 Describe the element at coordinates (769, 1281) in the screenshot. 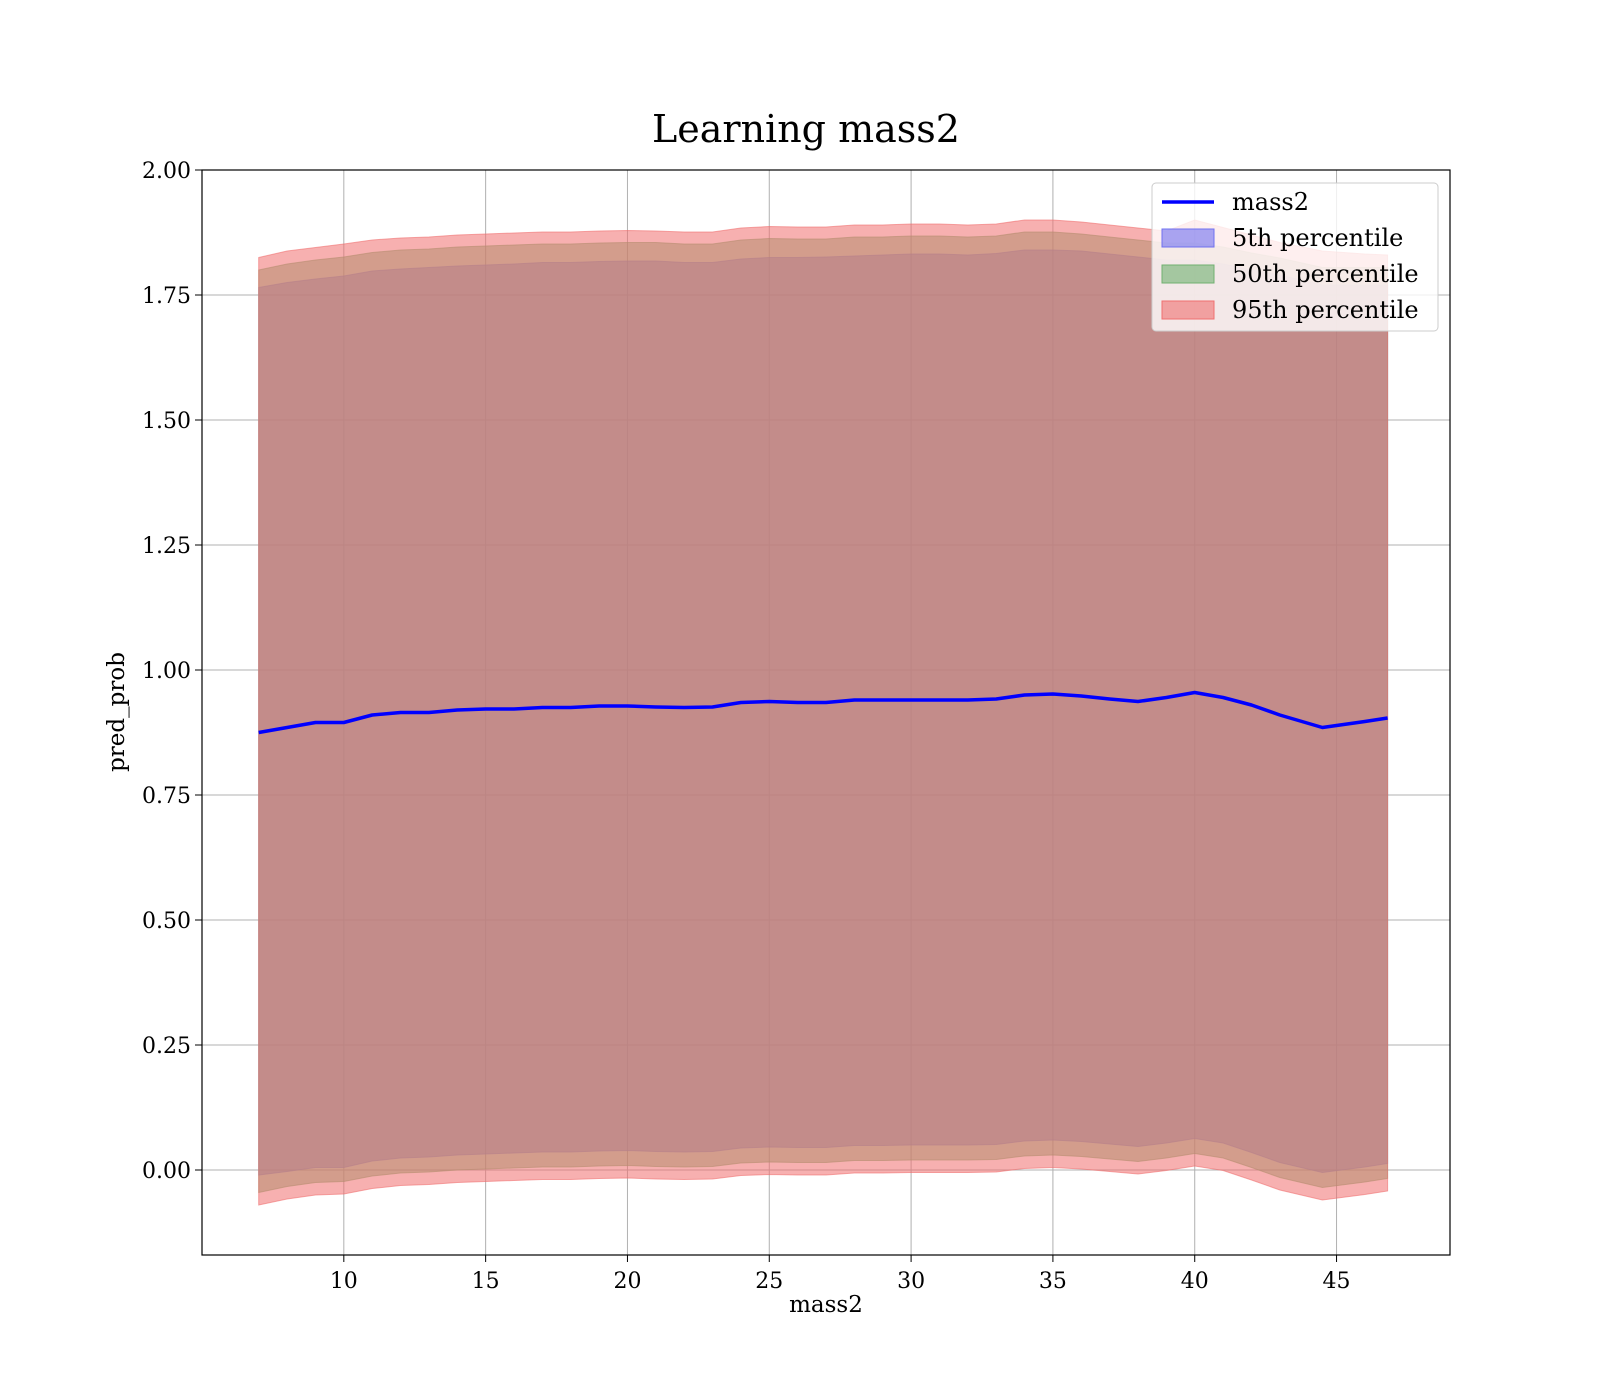

I see `x-tick-label: 25` at that location.